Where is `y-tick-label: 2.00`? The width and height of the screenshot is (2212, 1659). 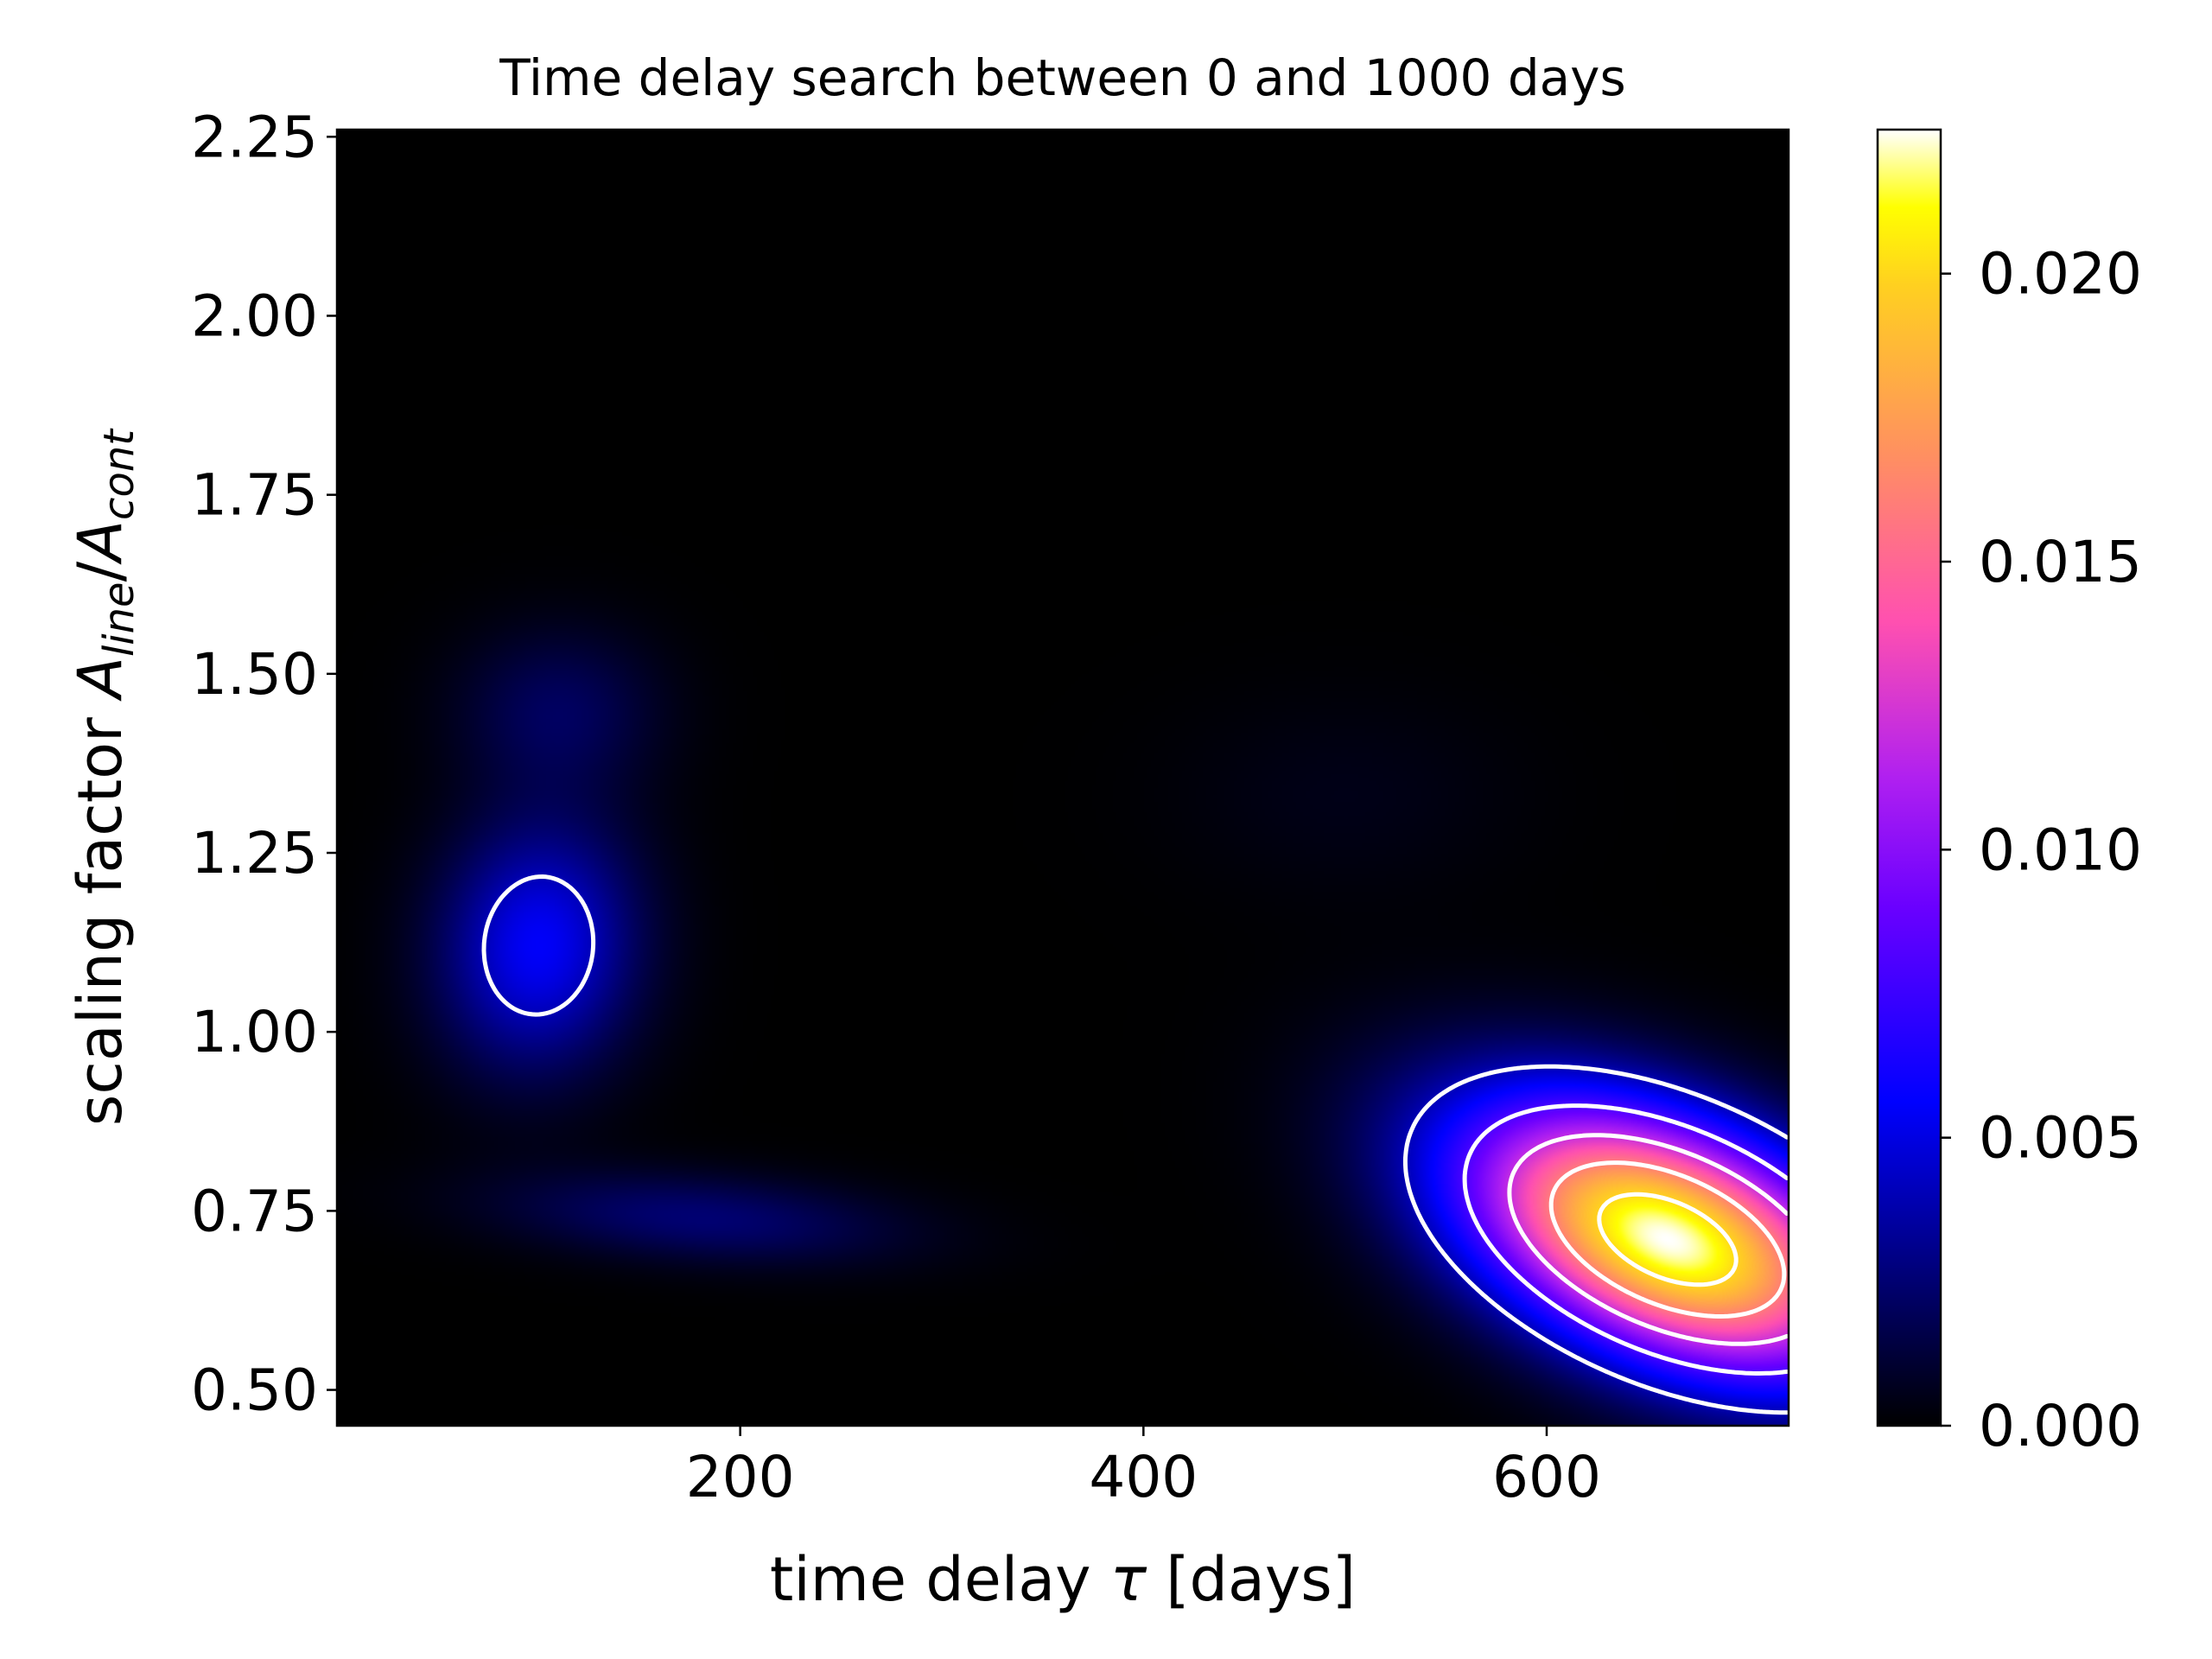 y-tick-label: 2.00 is located at coordinates (254, 316).